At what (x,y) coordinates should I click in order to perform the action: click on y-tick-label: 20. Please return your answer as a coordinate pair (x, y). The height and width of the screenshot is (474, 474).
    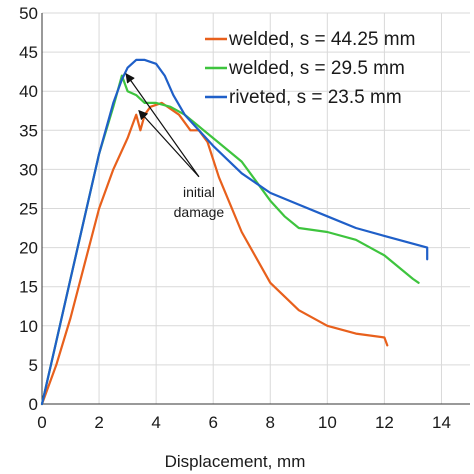
    Looking at the image, I should click on (28, 248).